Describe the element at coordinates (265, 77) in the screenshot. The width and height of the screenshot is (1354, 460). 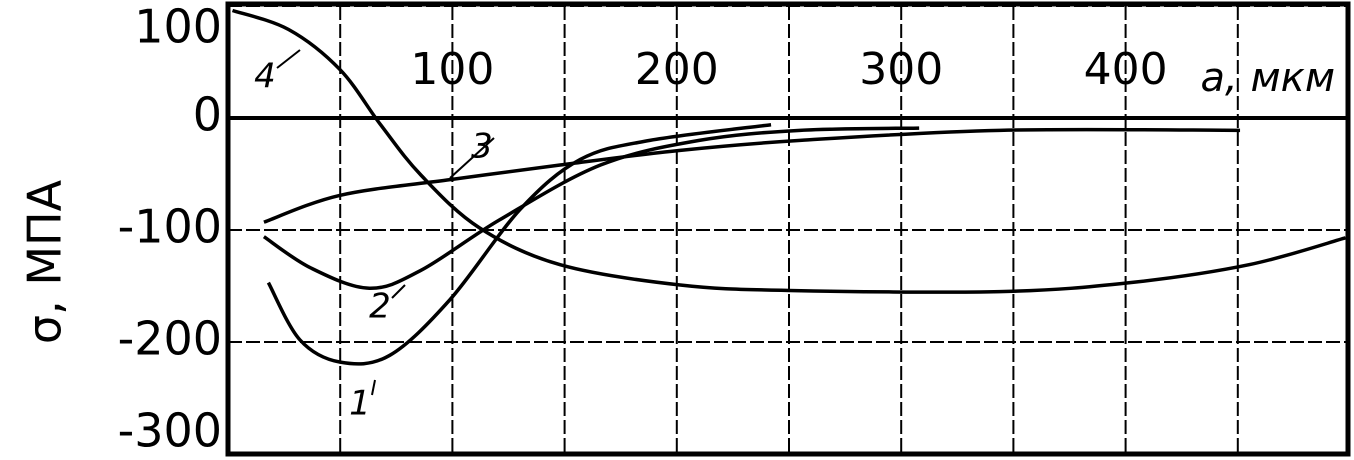
I see `curve-label: 4` at that location.